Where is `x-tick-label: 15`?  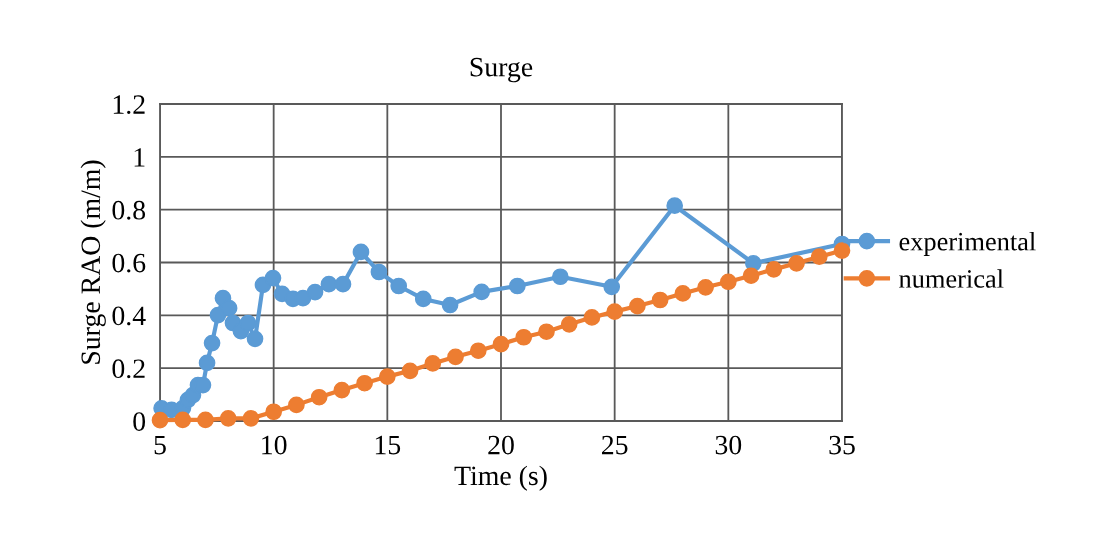 x-tick-label: 15 is located at coordinates (388, 445).